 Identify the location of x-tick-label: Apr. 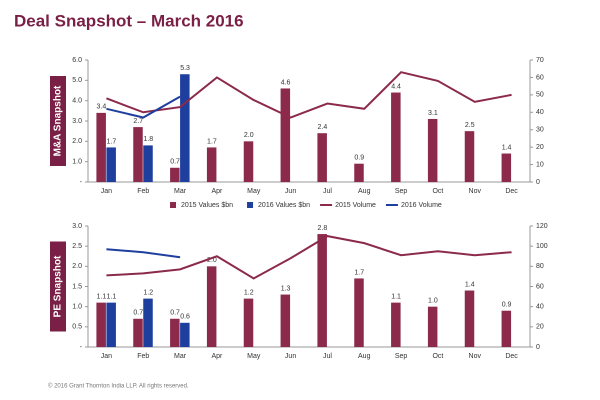
(217, 356).